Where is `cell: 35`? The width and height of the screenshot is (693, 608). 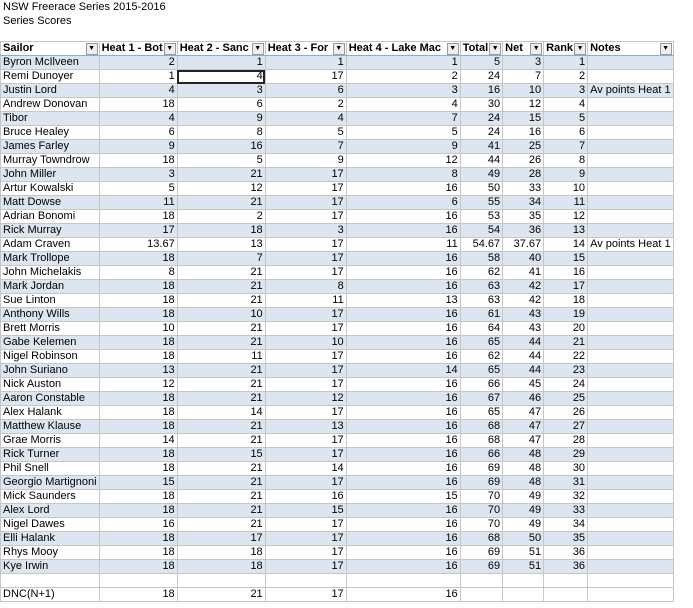 cell: 35 is located at coordinates (566, 538).